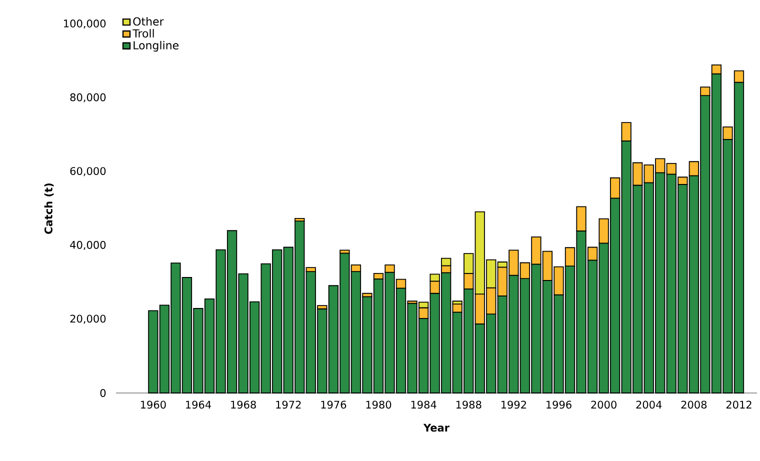 Image resolution: width=760 pixels, height=461 pixels. I want to click on y-tick-label: 40,000, so click(88, 245).